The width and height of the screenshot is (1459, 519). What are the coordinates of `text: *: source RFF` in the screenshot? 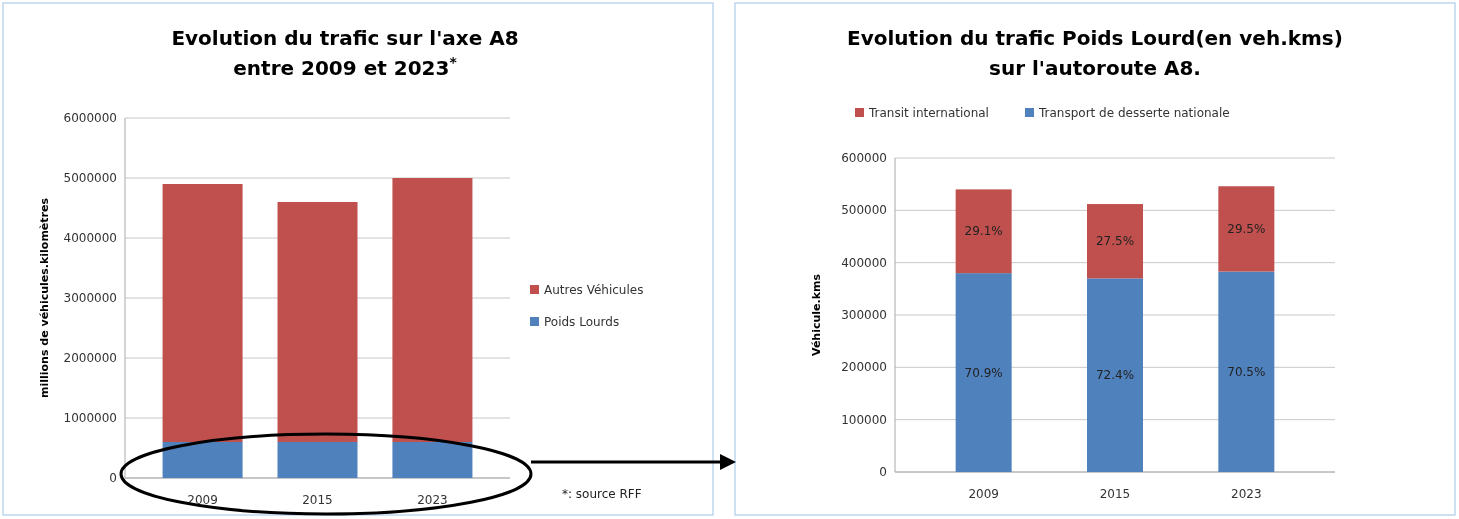 It's located at (602, 494).